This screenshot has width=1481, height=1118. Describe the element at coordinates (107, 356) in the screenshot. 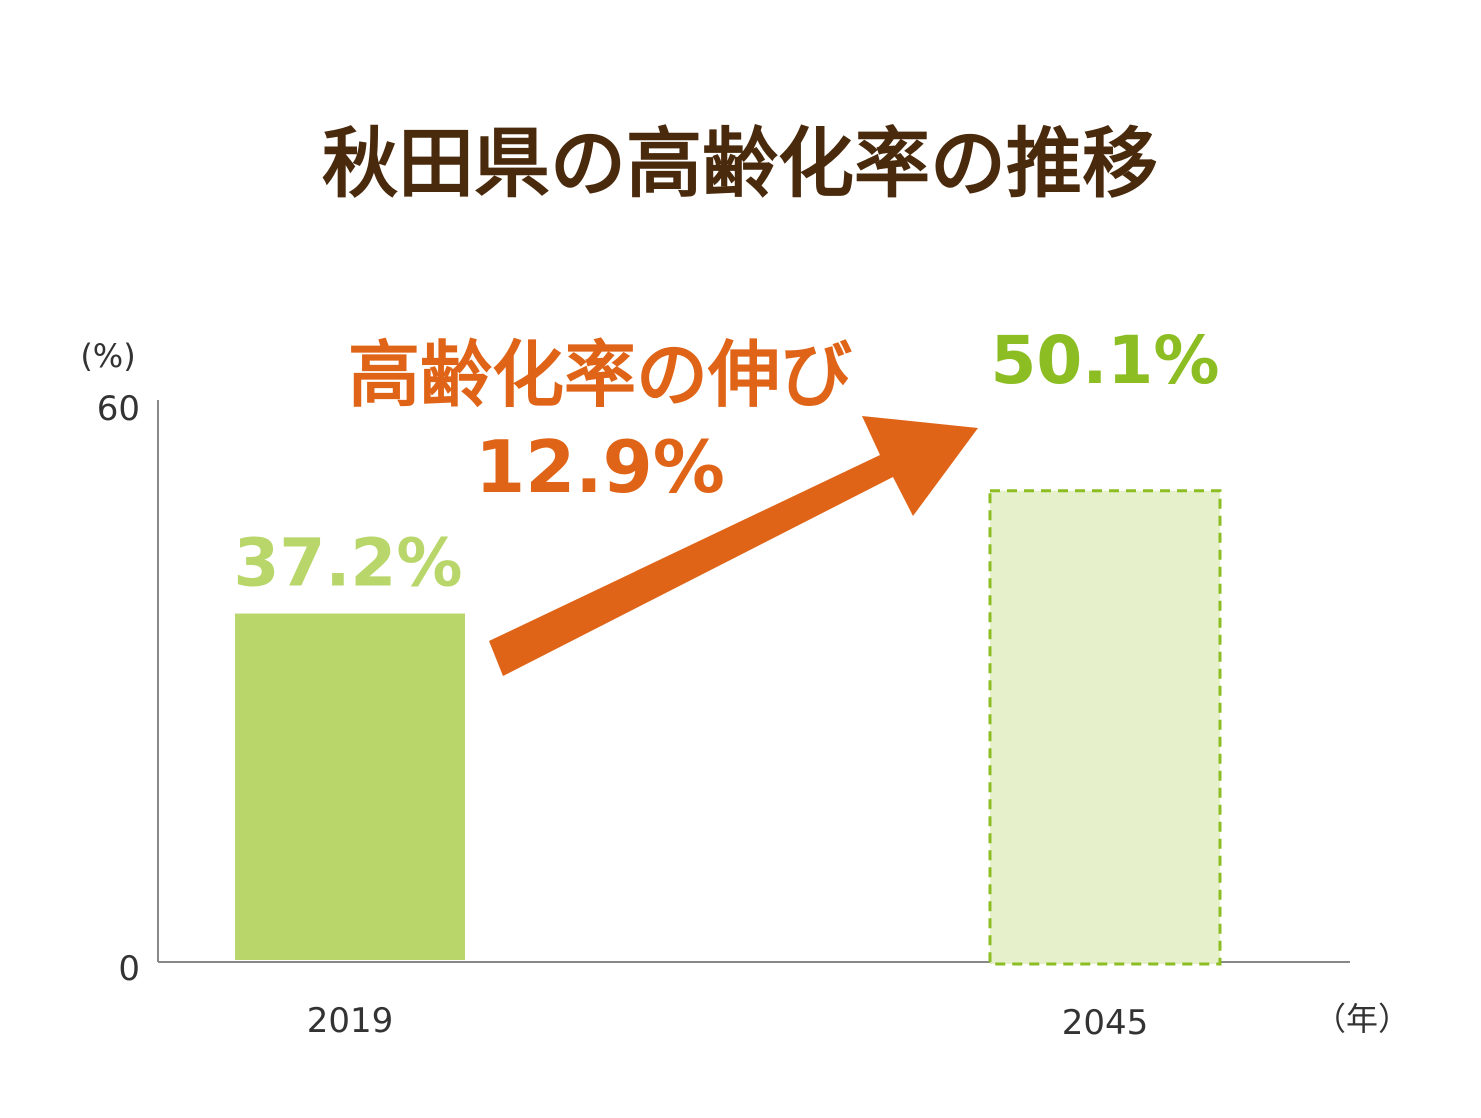

I see `y-axis-label: (%)` at that location.